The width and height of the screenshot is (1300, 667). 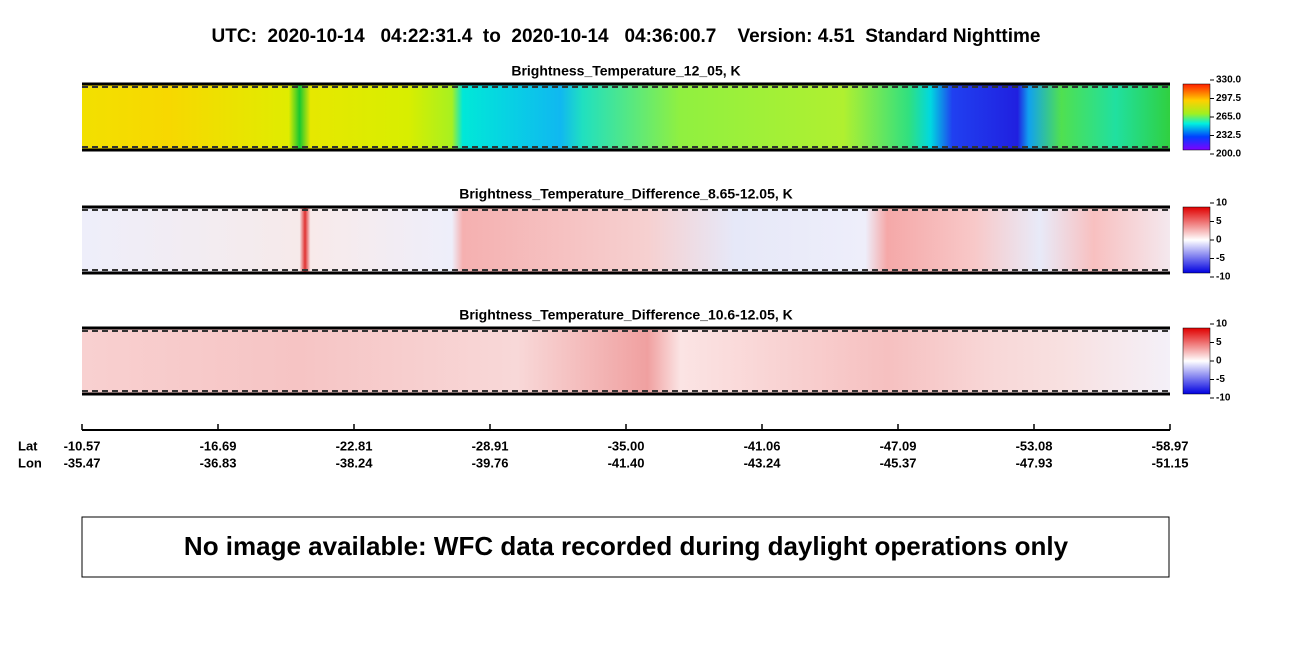 What do you see at coordinates (490, 445) in the screenshot?
I see `lat-label: -28.91` at bounding box center [490, 445].